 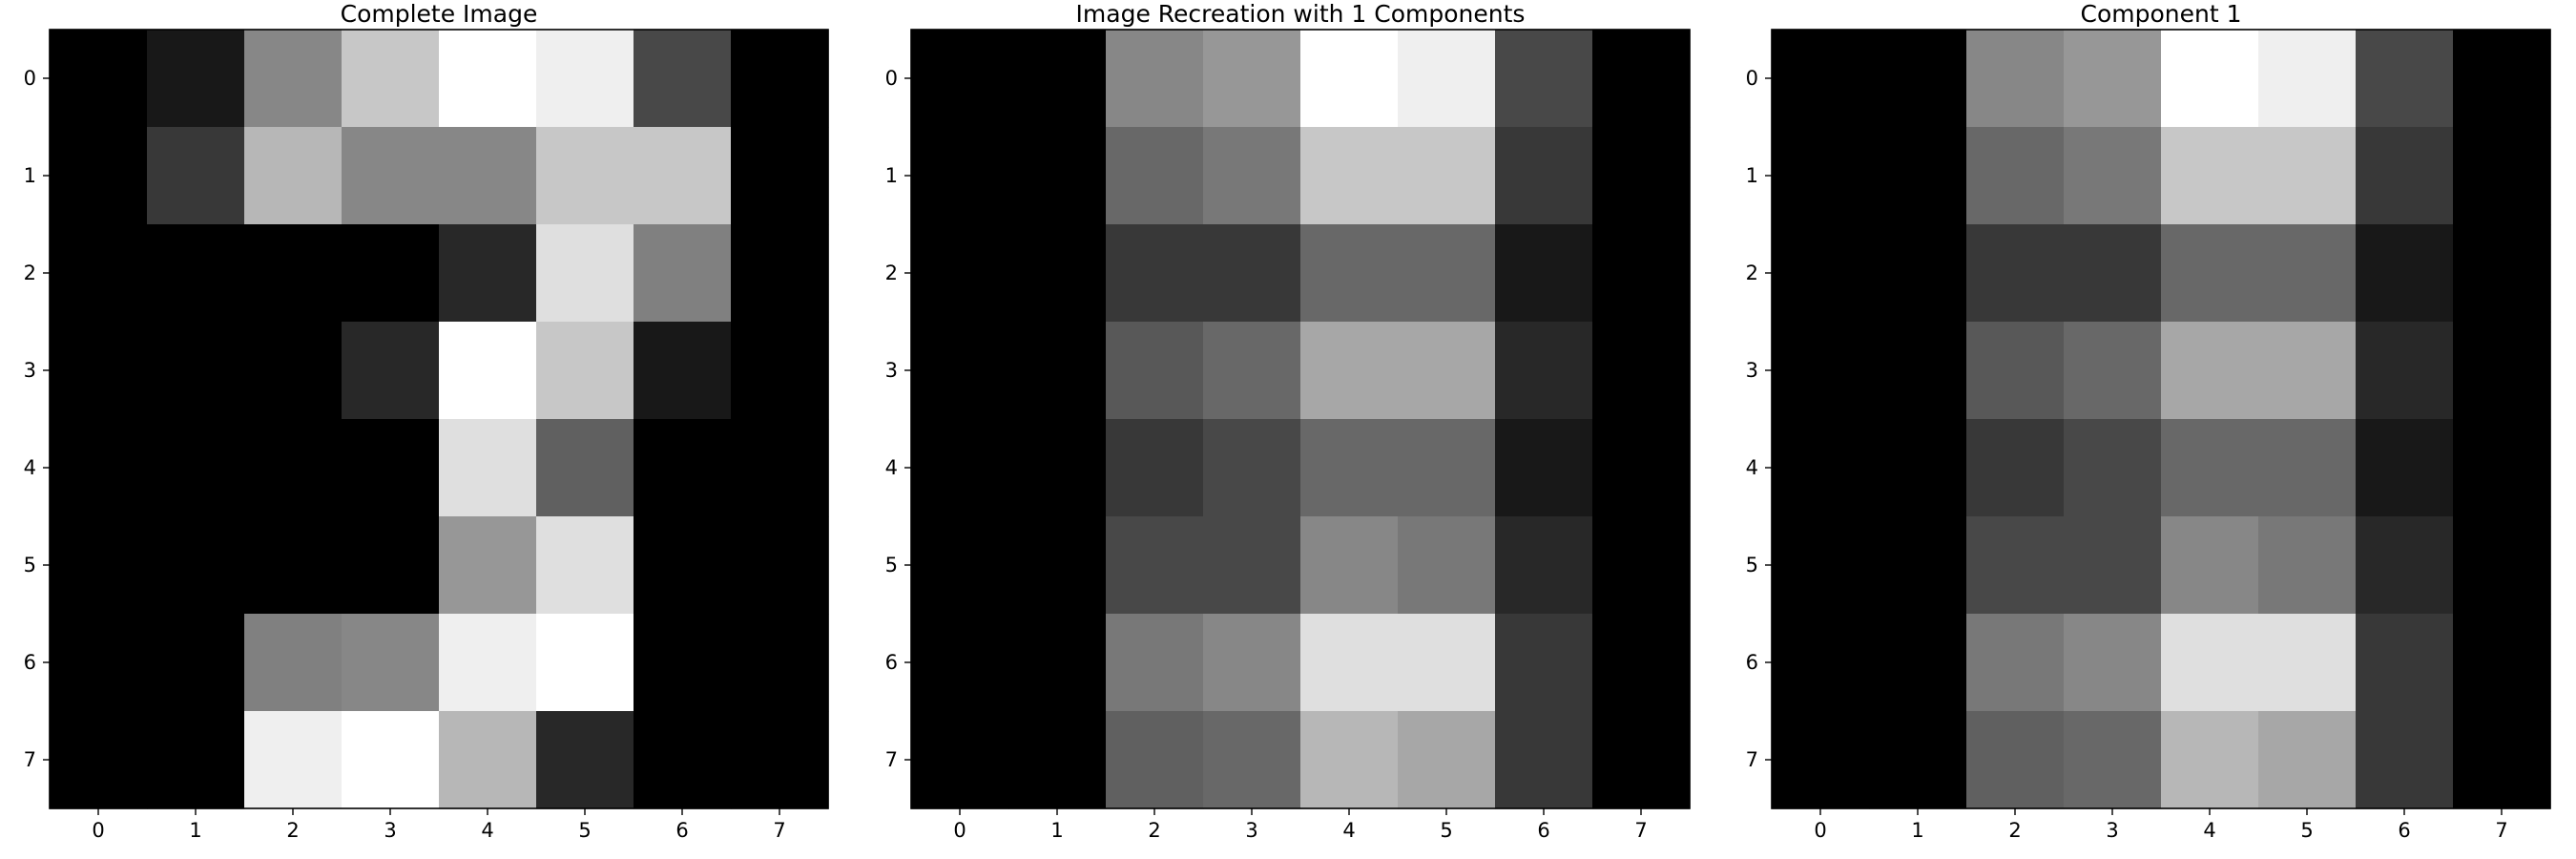 What do you see at coordinates (1820, 830) in the screenshot?
I see `x-tick-label: 0` at bounding box center [1820, 830].